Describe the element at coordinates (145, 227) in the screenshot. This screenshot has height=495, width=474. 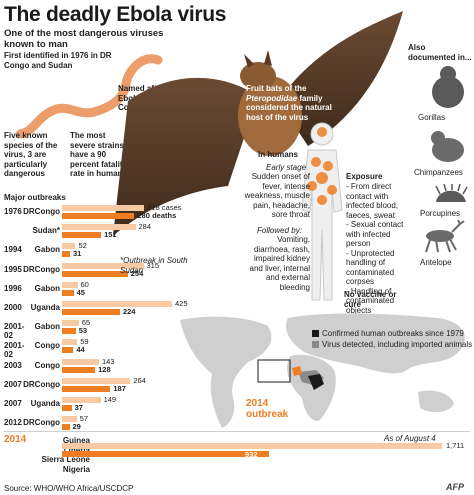
I see `cases-value: 284` at that location.